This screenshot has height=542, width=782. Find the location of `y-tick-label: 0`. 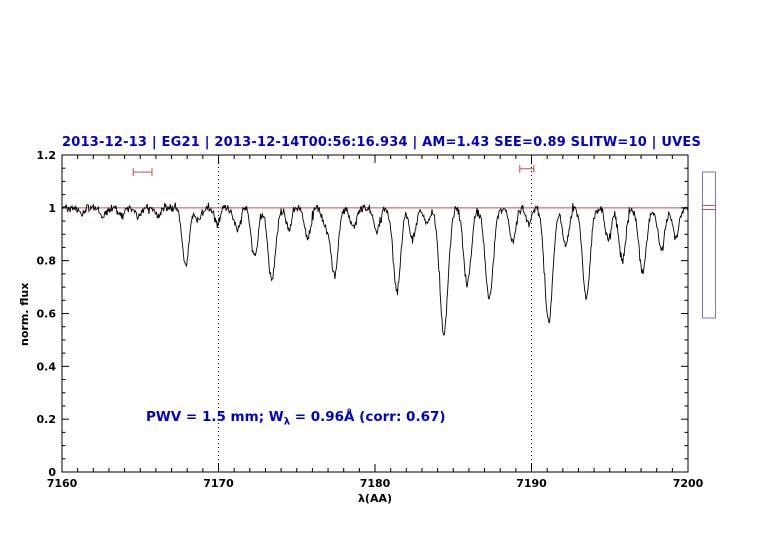

y-tick-label: 0 is located at coordinates (52, 472).